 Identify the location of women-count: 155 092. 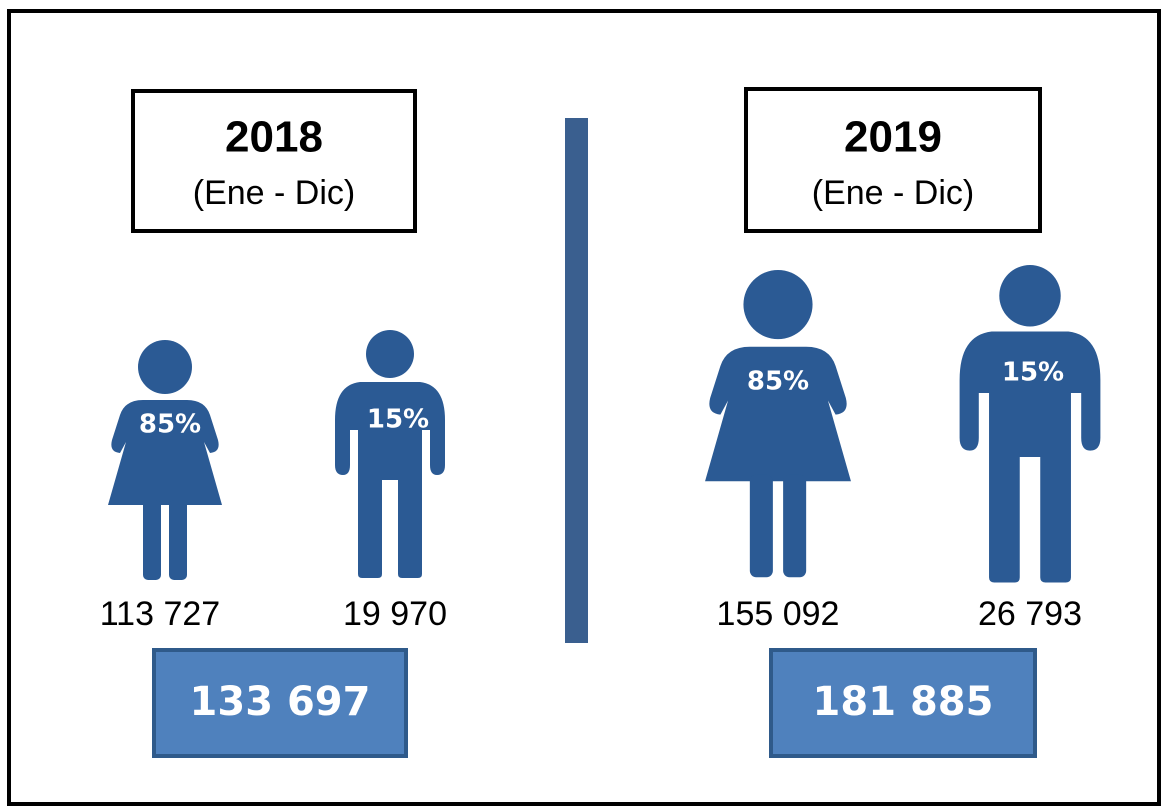
(778, 614).